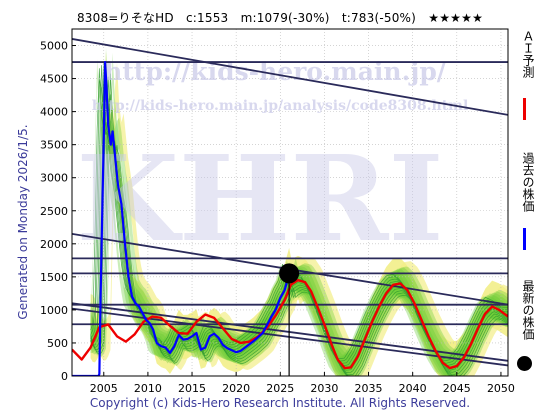 Image resolution: width=560 pixels, height=420 pixels. I want to click on legend-past-price-label: 過去の株価, so click(528, 182).